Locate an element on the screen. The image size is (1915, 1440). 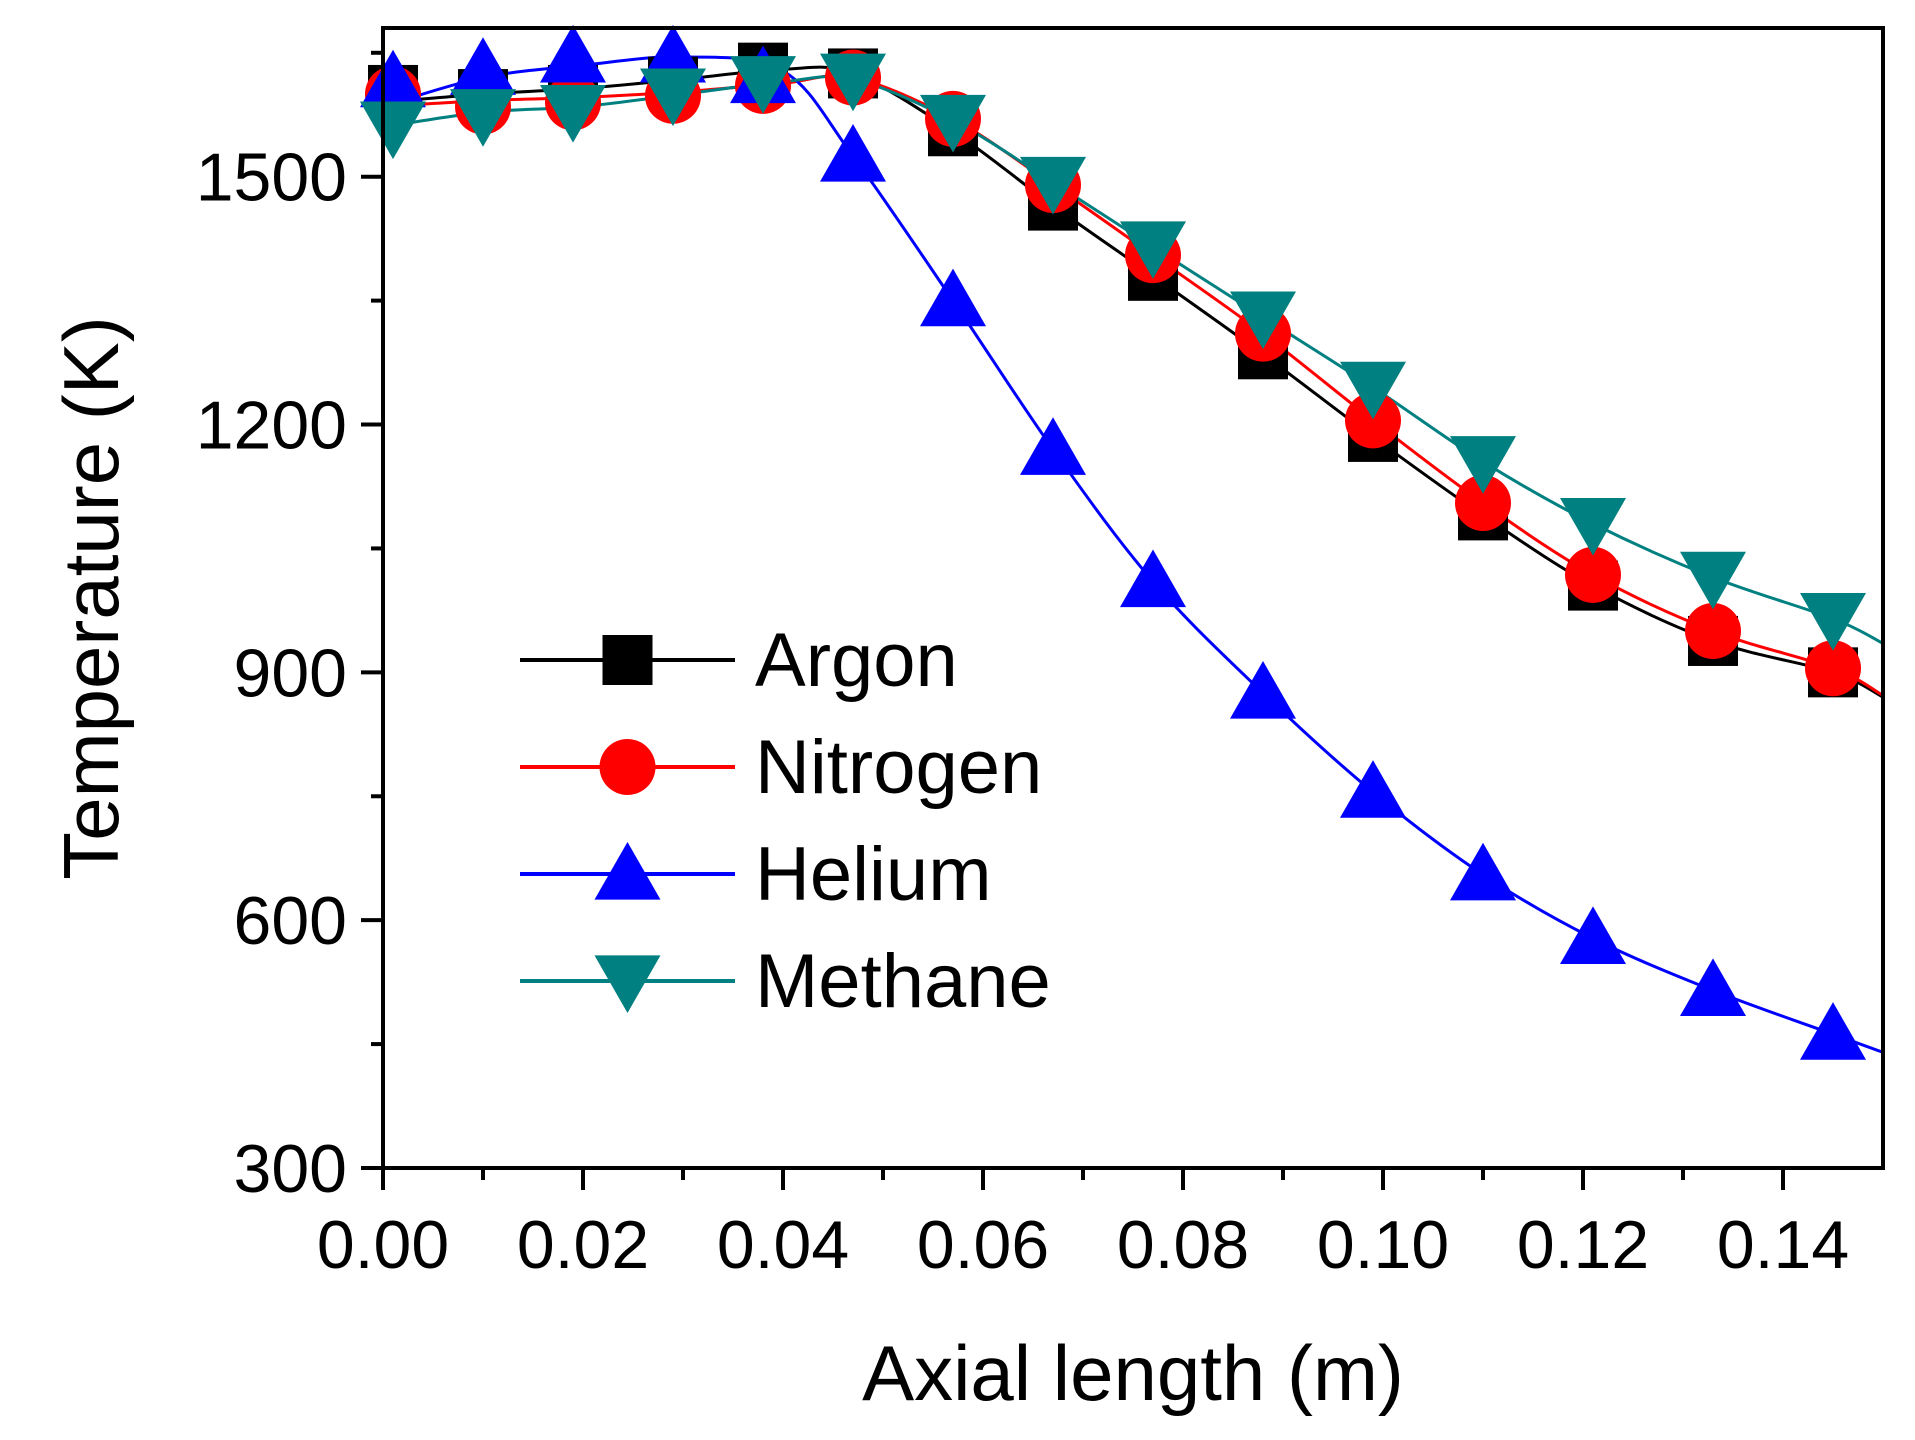
y-tick-label: 1200 is located at coordinates (271, 426).